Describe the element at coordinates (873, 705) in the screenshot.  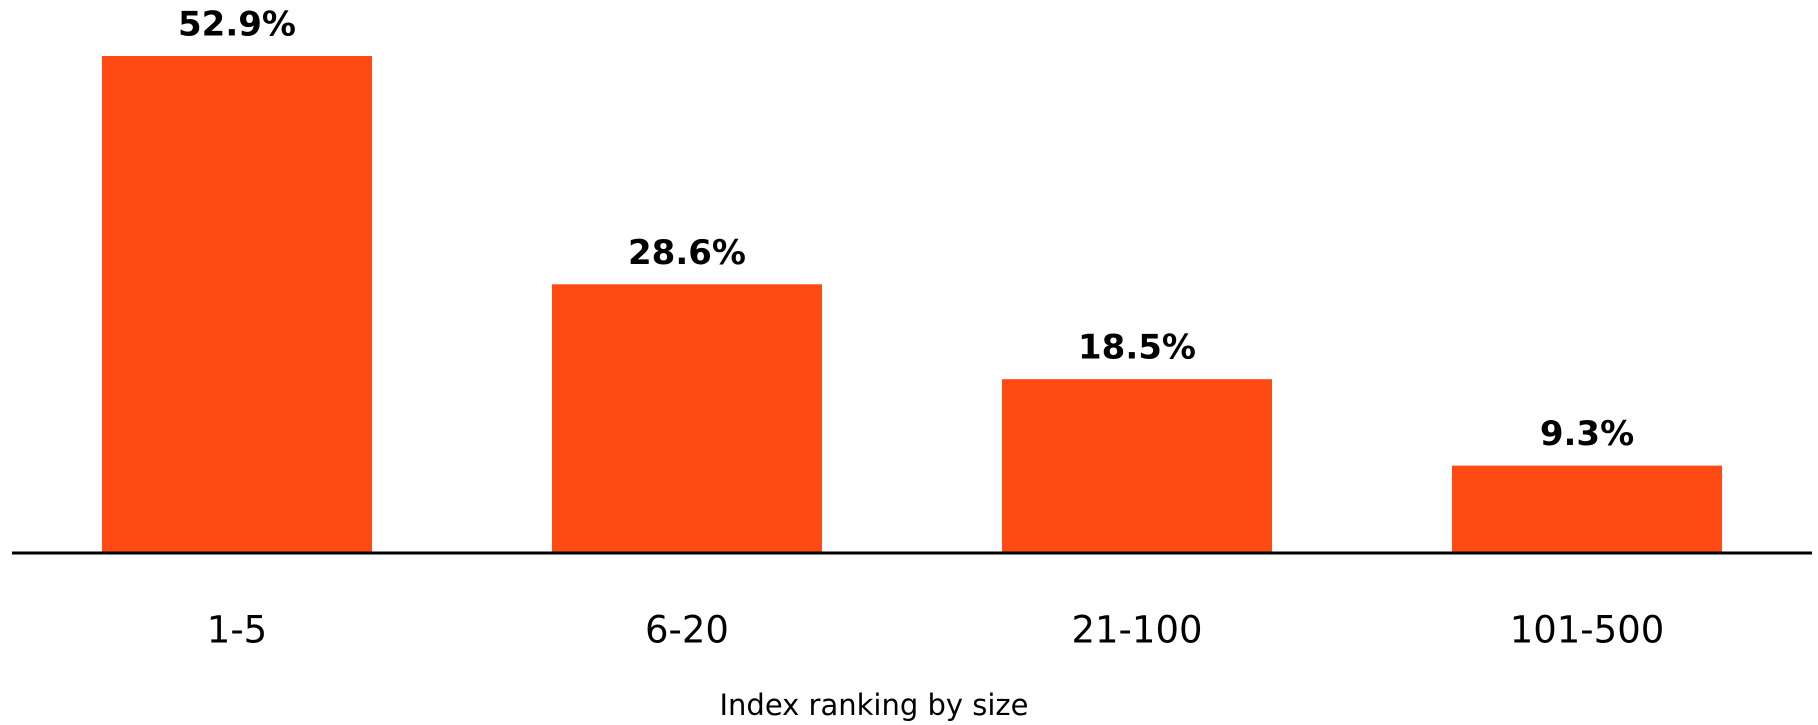
I see `x-axis-label: Index ranking by size` at that location.